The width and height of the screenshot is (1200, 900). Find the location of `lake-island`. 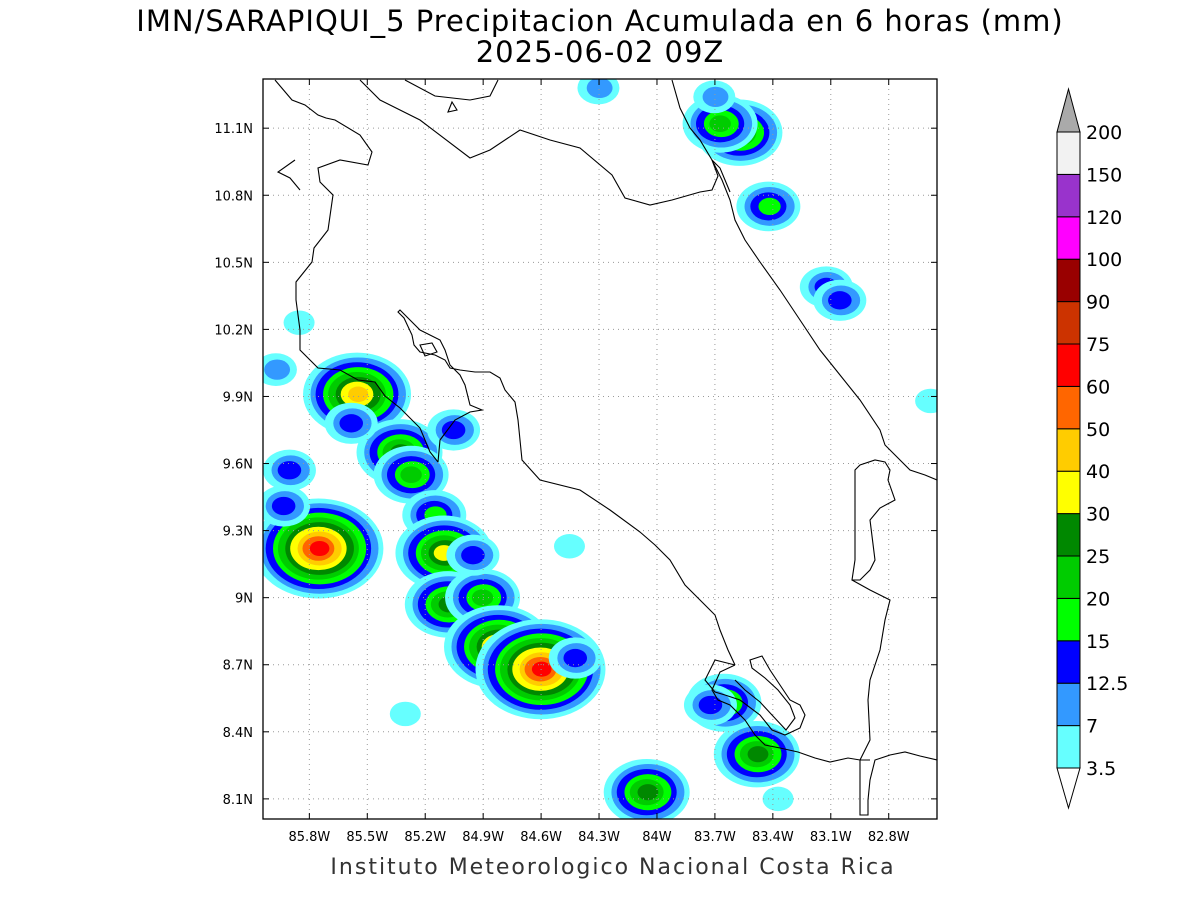

lake-island is located at coordinates (452, 106).